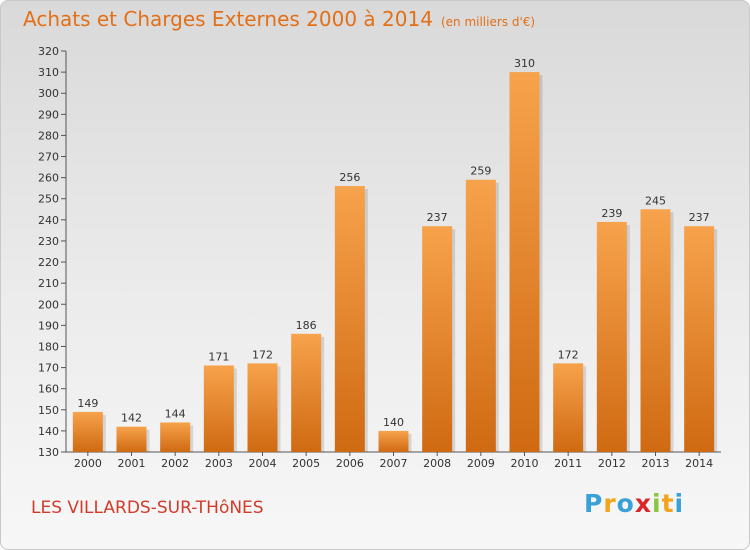 The image size is (750, 550). Describe the element at coordinates (131, 439) in the screenshot. I see `bar-2001` at that location.